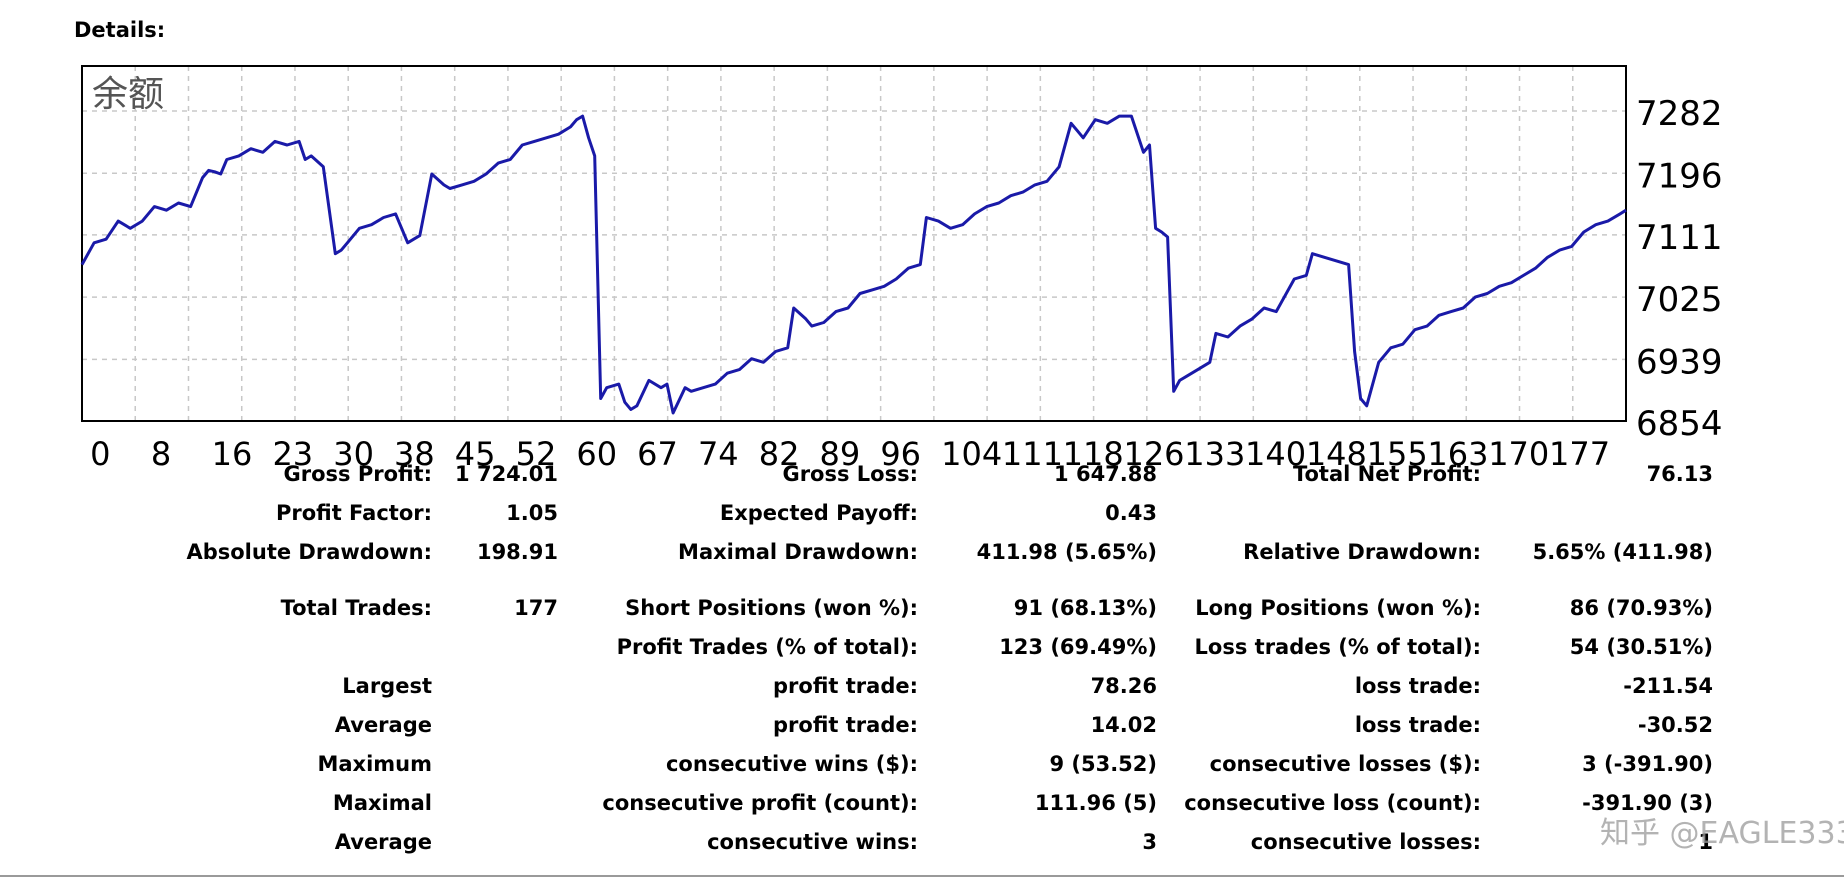  What do you see at coordinates (536, 608) in the screenshot?
I see `stat-value: 177` at bounding box center [536, 608].